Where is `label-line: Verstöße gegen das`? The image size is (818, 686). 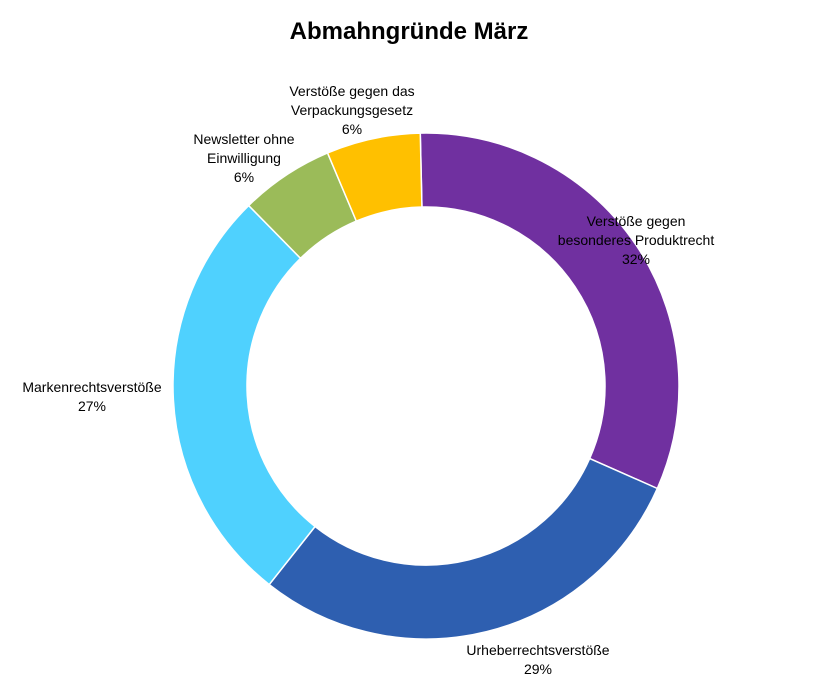
label-line: Verstöße gegen das is located at coordinates (352, 91).